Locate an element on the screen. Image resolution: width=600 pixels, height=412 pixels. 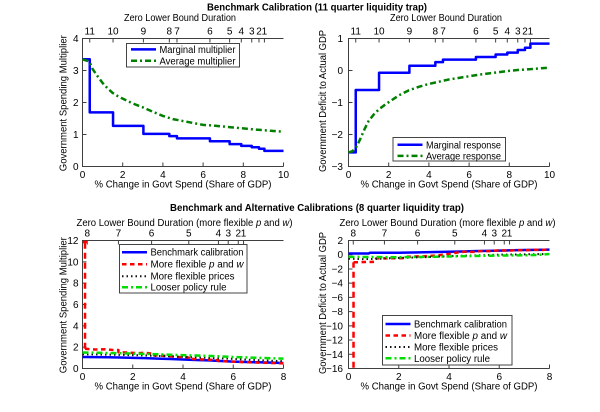
svg-text: Average multiplier is located at coordinates (198, 61).